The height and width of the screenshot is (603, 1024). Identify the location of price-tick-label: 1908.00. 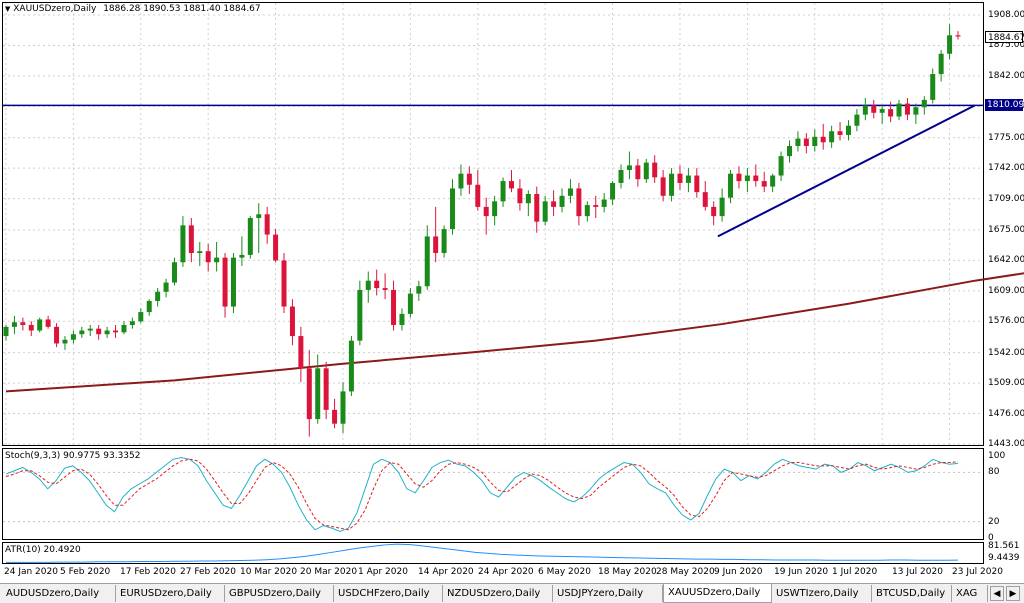
(1006, 15).